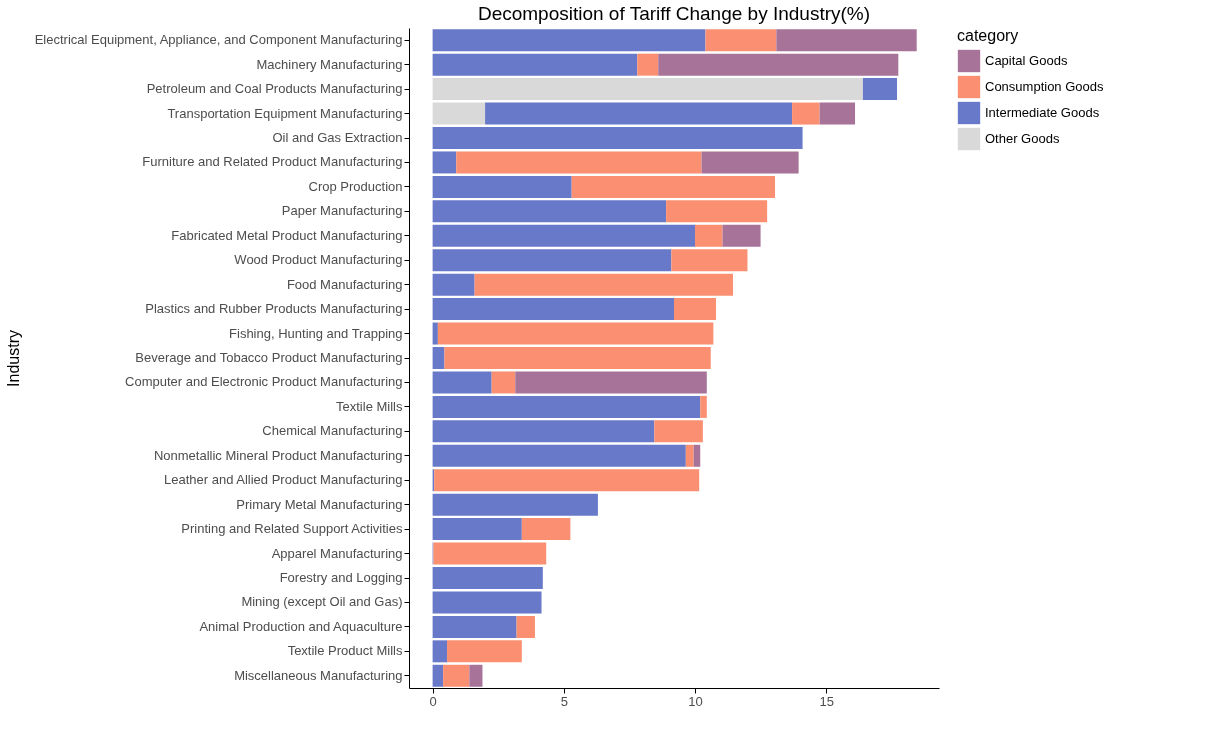 This screenshot has width=1229, height=741. What do you see at coordinates (218, 40) in the screenshot?
I see `y-tick-label: Electrical Equipment, Appliance, and Component Manufacturing` at bounding box center [218, 40].